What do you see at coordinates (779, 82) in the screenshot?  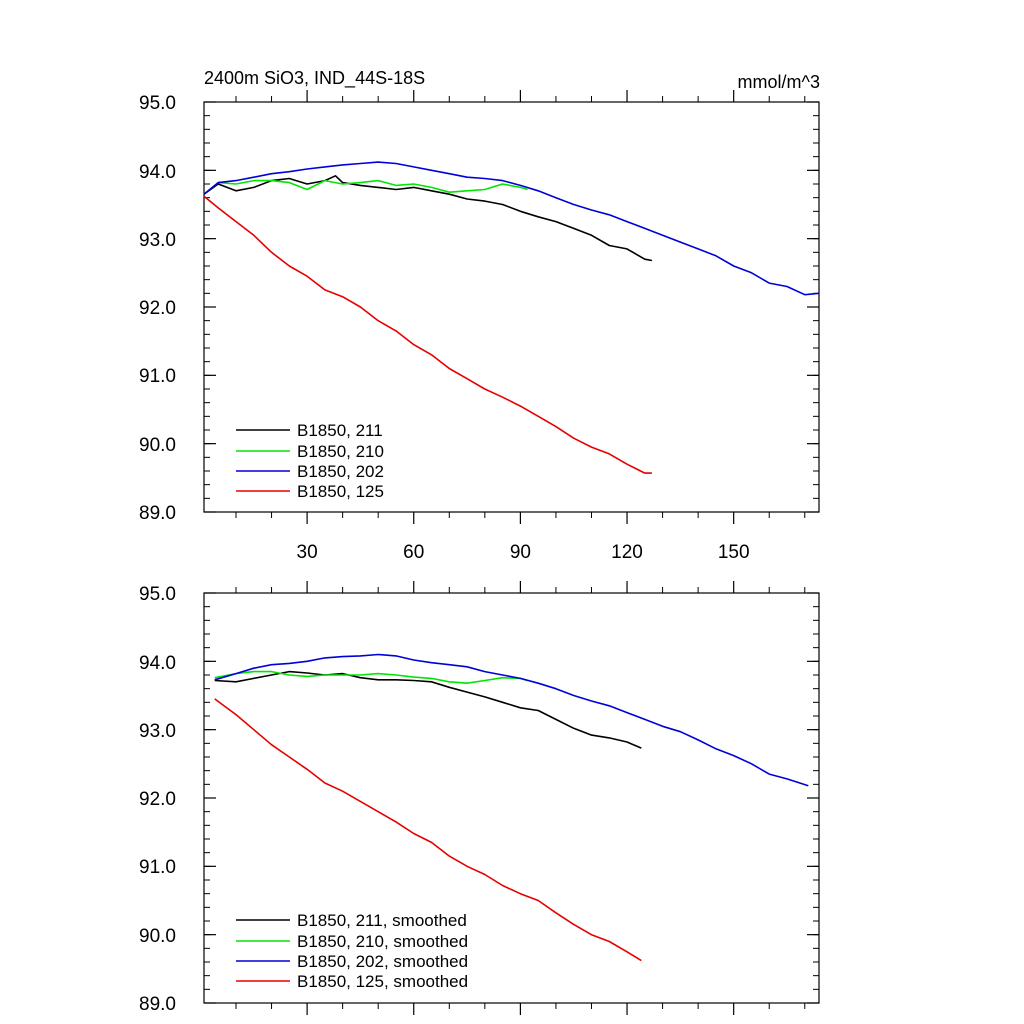 I see `units-label: mmol/m^3` at bounding box center [779, 82].